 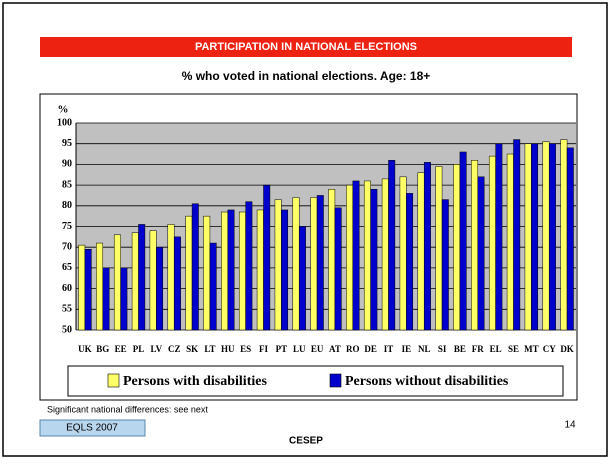 I want to click on x-tick-label: ES, so click(x=245, y=349).